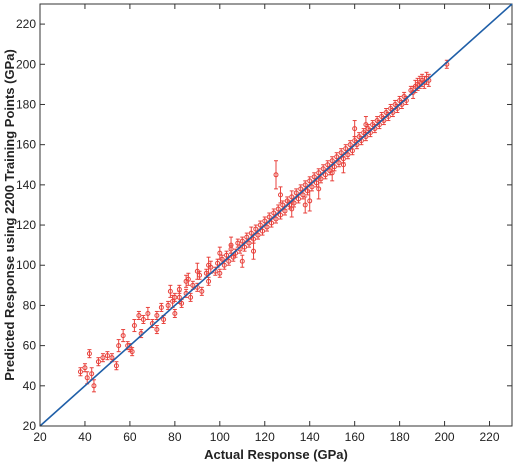  Describe the element at coordinates (26, 265) in the screenshot. I see `y-tick-label: 100` at that location.